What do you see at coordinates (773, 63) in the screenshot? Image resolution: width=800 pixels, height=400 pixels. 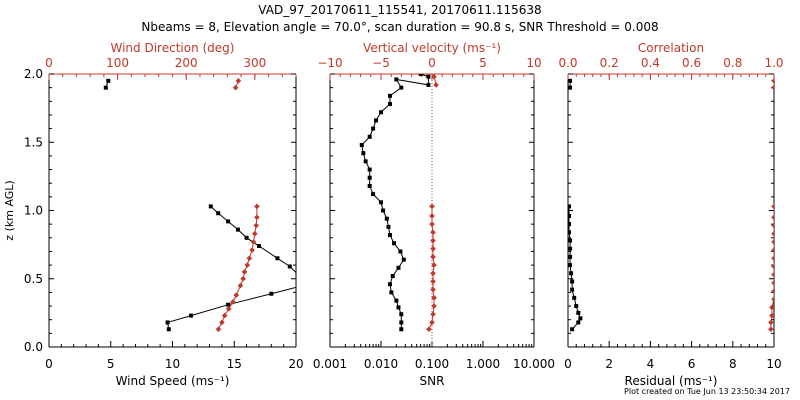 I see `top-x-tick-label: 1.0` at bounding box center [773, 63].